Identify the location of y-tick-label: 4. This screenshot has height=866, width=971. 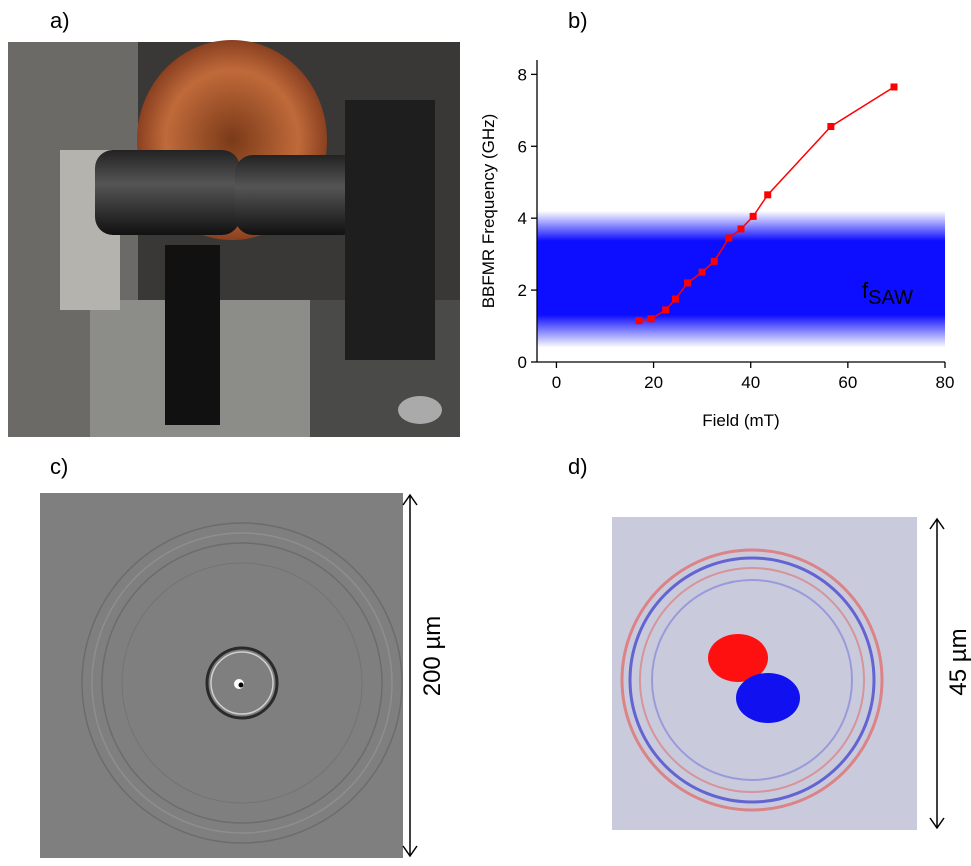
(522, 218).